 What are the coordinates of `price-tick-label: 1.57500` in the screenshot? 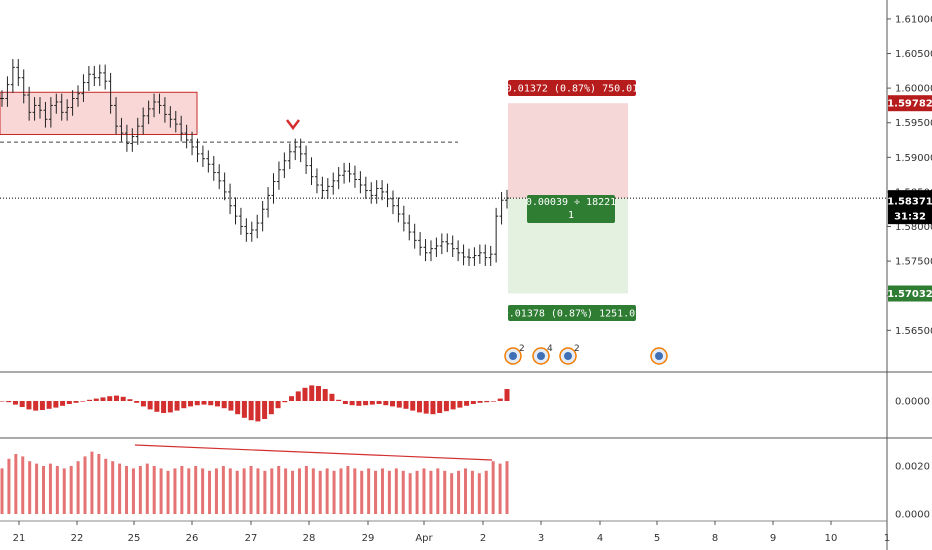 It's located at (913, 262).